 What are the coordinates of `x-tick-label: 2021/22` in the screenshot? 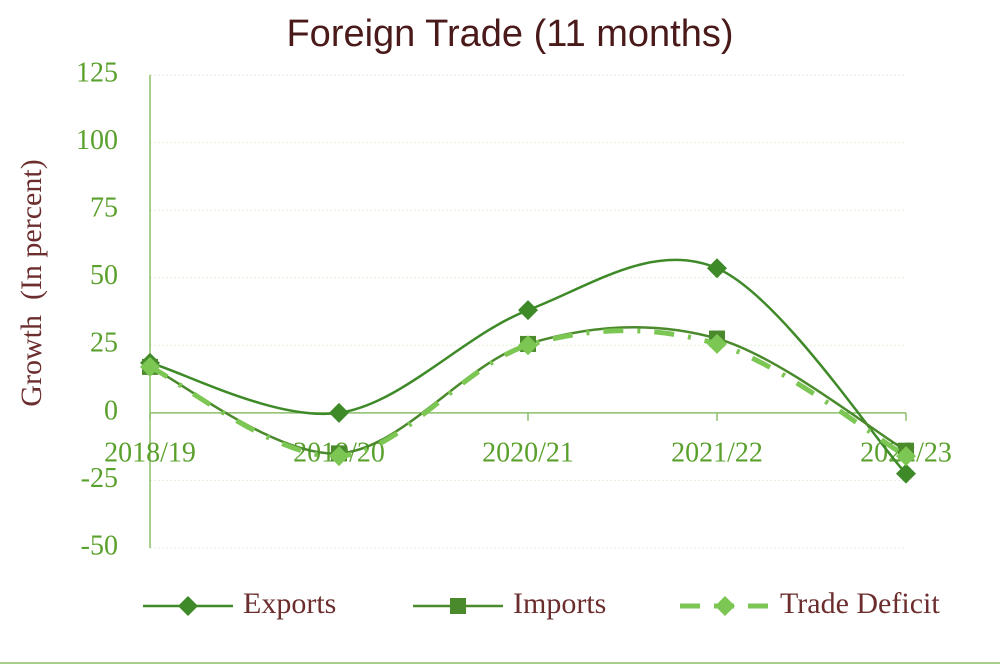 It's located at (717, 452).